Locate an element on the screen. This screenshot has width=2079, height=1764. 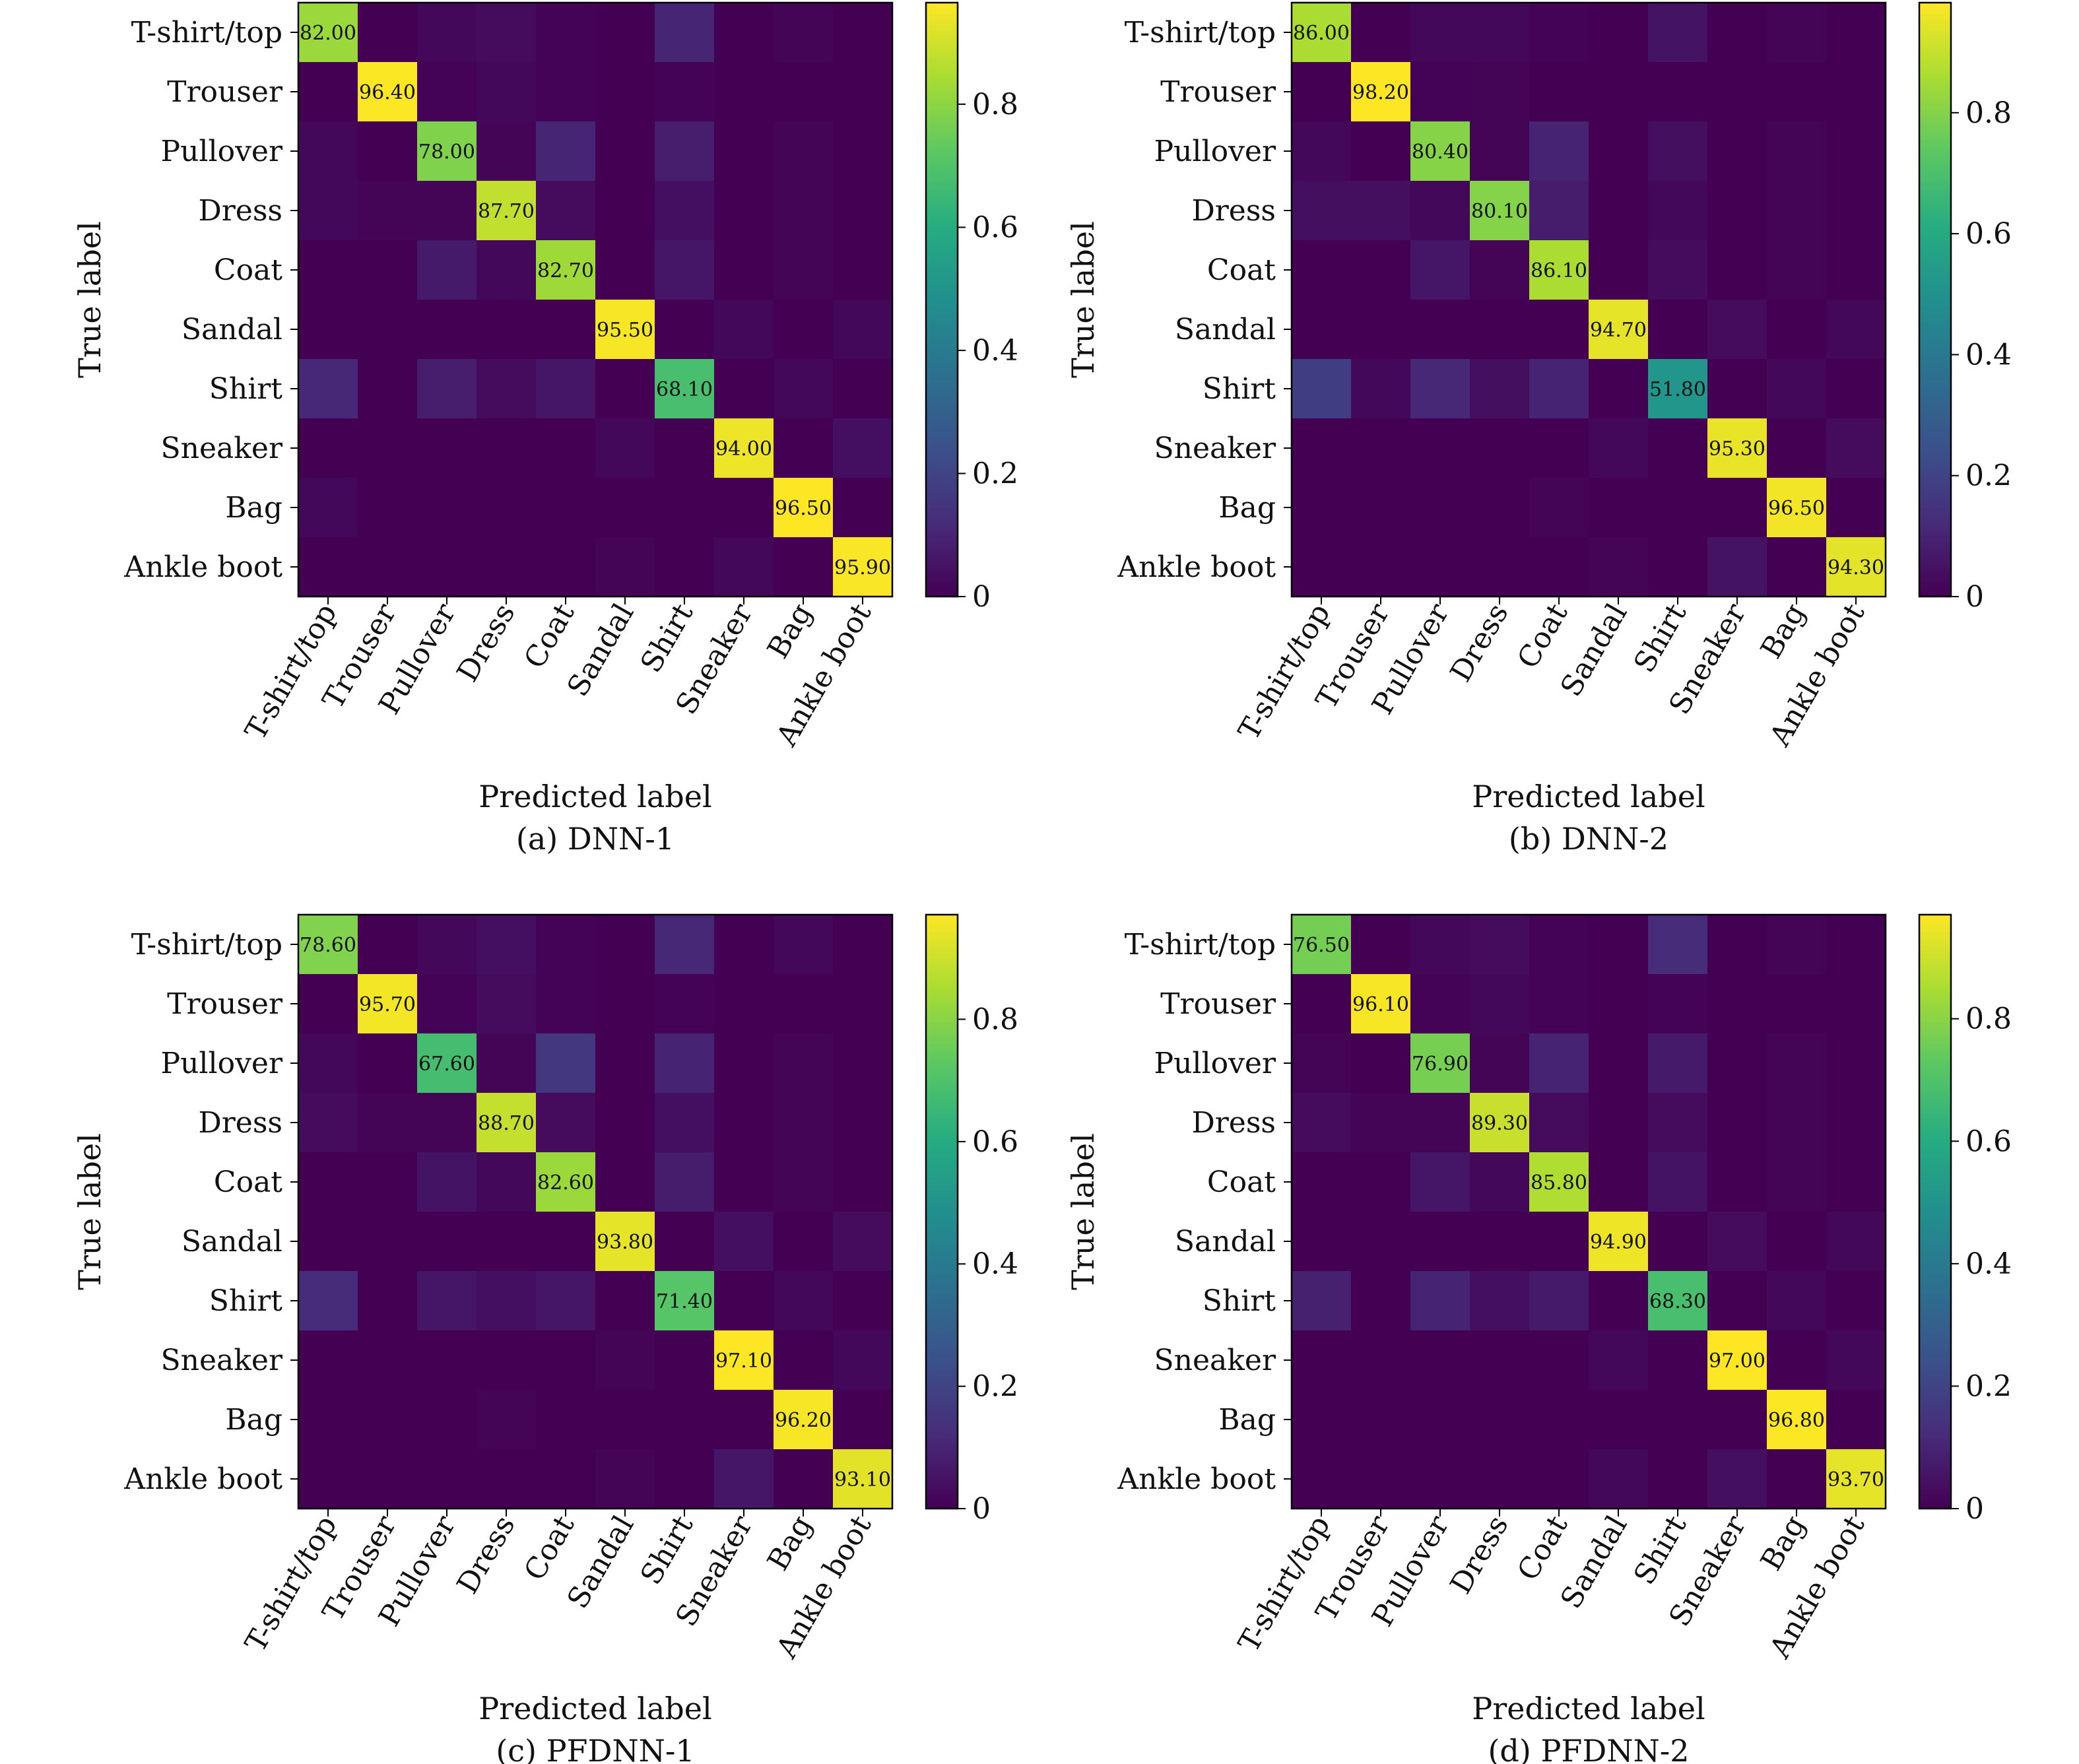
cell-value-label: 94.70 is located at coordinates (1618, 330).